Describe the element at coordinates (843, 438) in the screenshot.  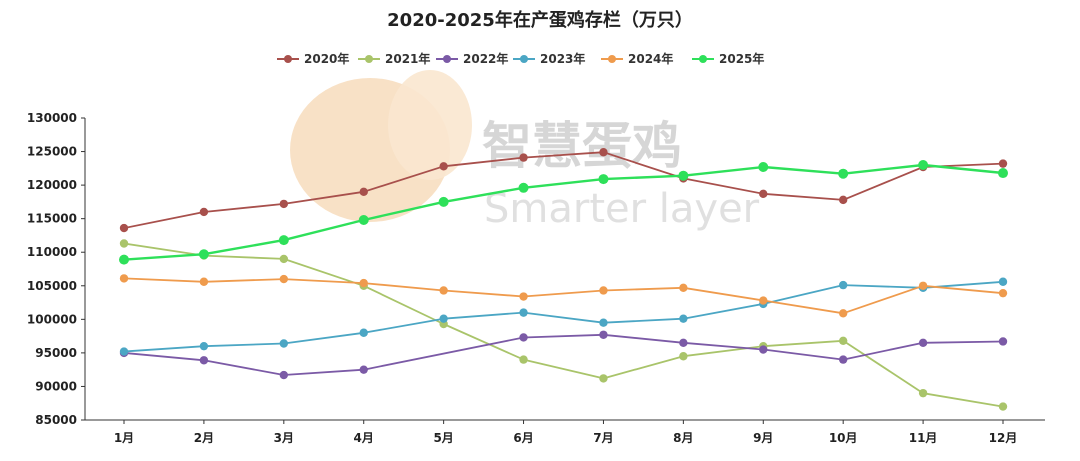
I see `x-tick-label: 10月` at that location.